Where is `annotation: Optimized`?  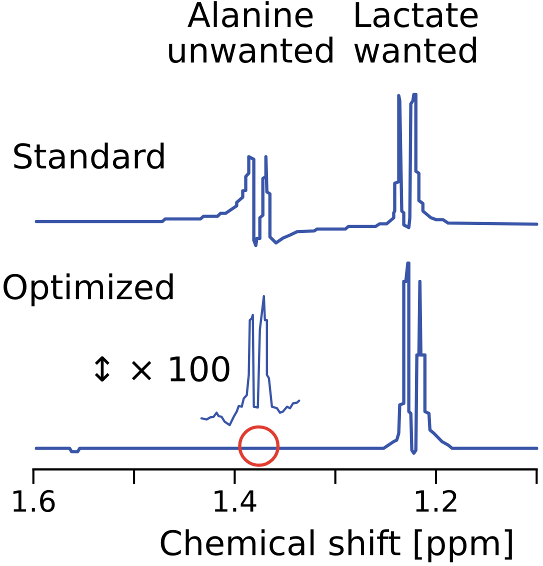
annotation: Optimized is located at coordinates (88, 289).